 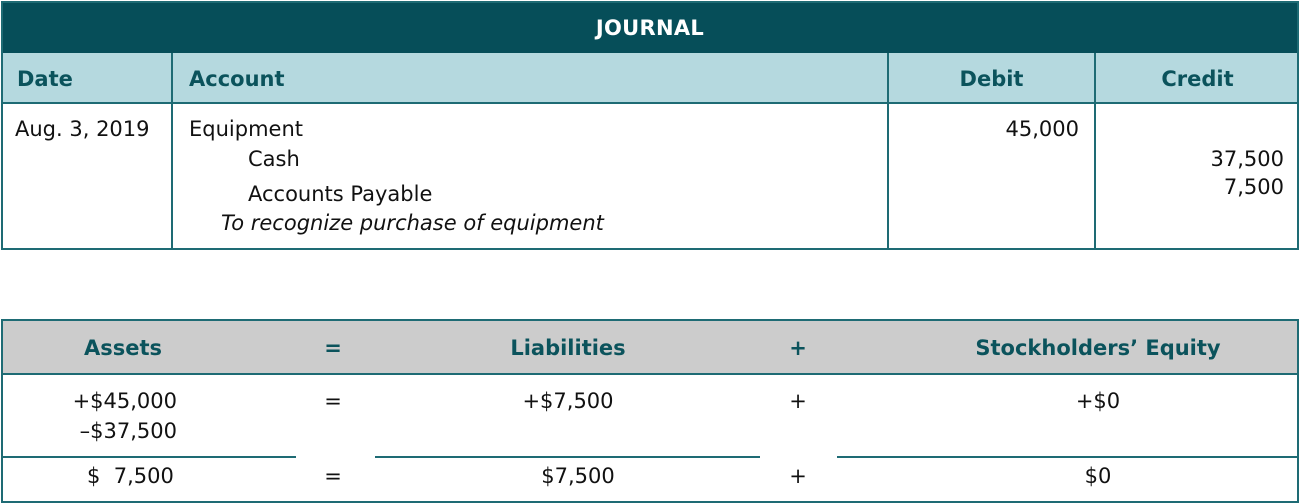 I want to click on header-liabilities: Liabilities, so click(x=568, y=348).